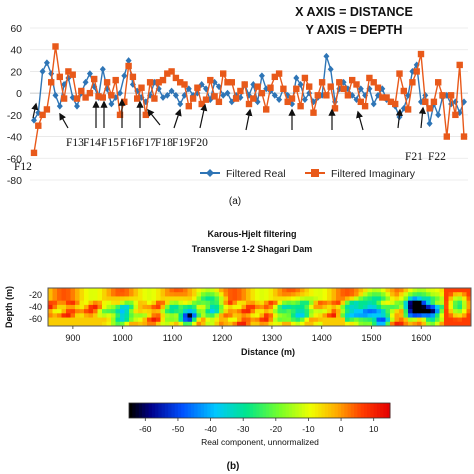 Image resolution: width=474 pixels, height=474 pixels. I want to click on y-tick-label: -80, so click(14, 181).